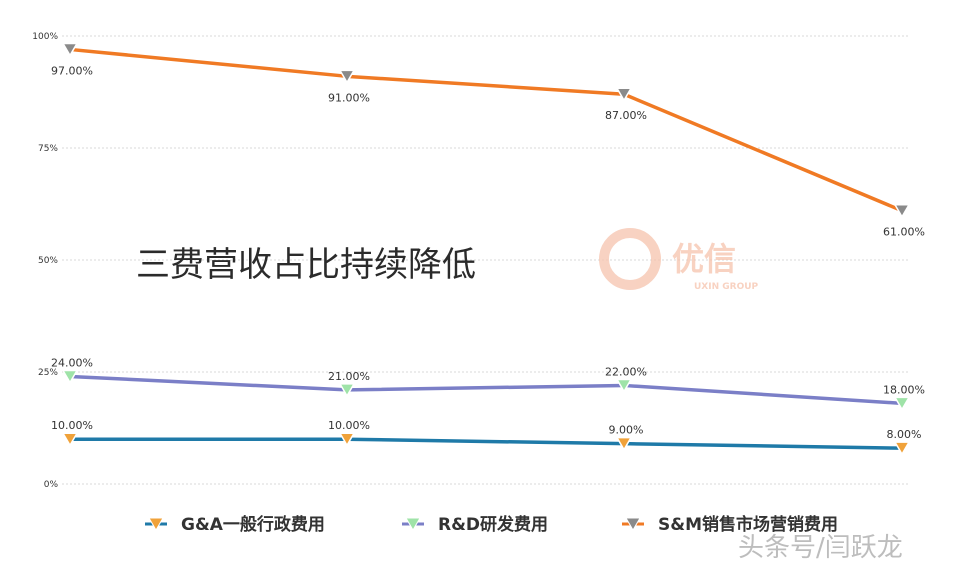 Image resolution: width=971 pixels, height=577 pixels. What do you see at coordinates (72, 70) in the screenshot?
I see `data-label: 97.00%` at bounding box center [72, 70].